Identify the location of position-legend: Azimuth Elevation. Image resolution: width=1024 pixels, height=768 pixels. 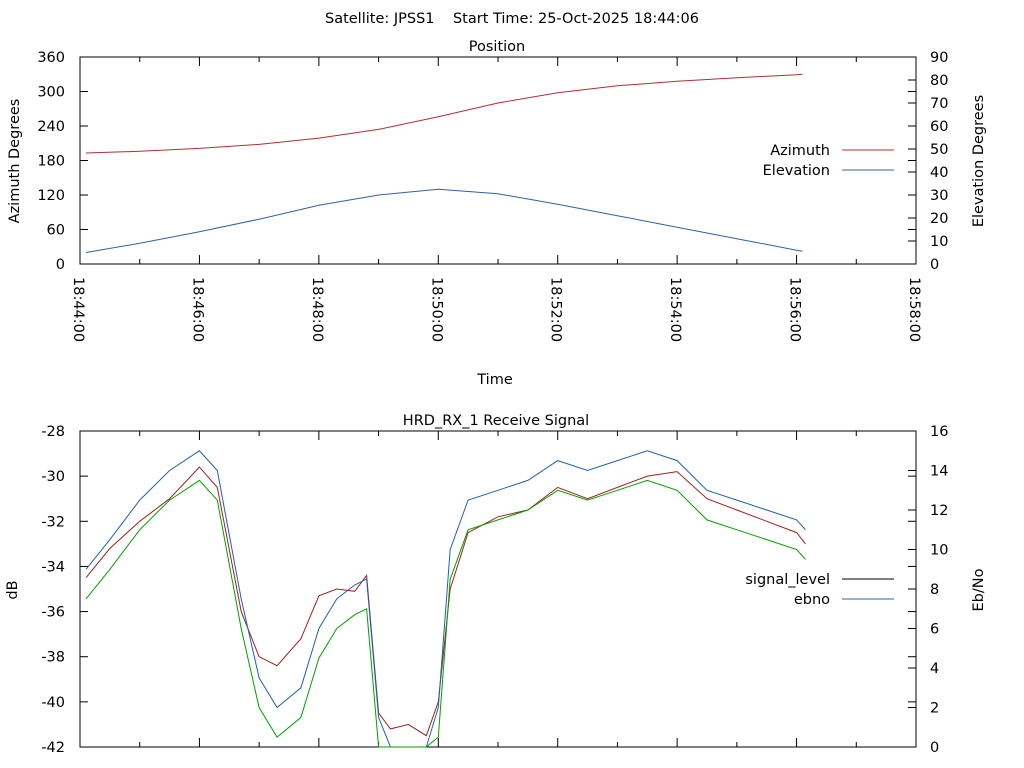
(828, 161).